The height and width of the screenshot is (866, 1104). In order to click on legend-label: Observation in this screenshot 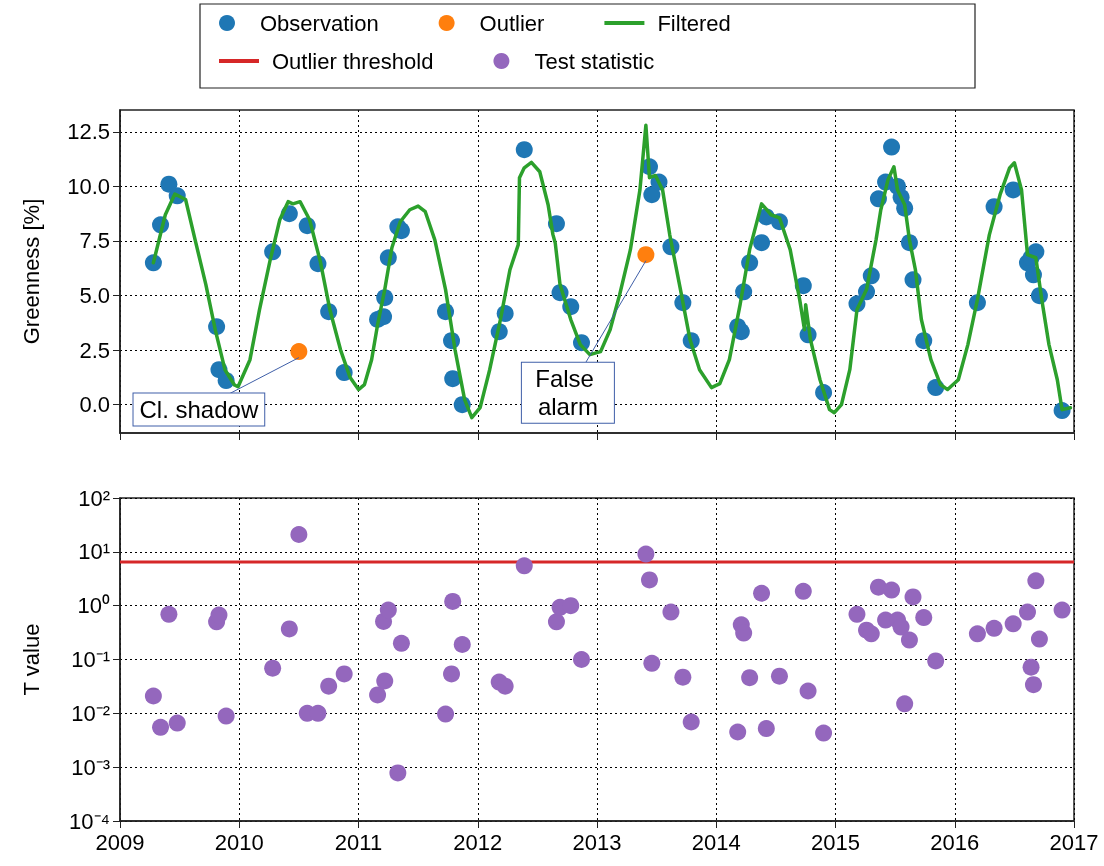, I will do `click(319, 23)`.